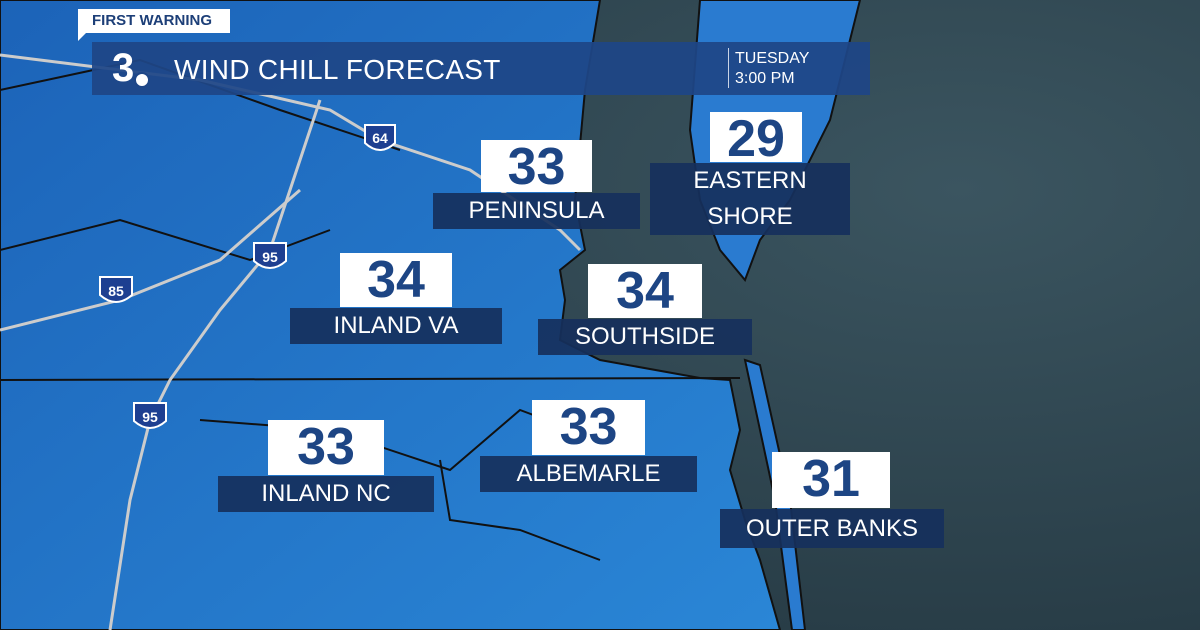 This screenshot has width=1200, height=630. I want to click on svg-text: 64, so click(380, 138).